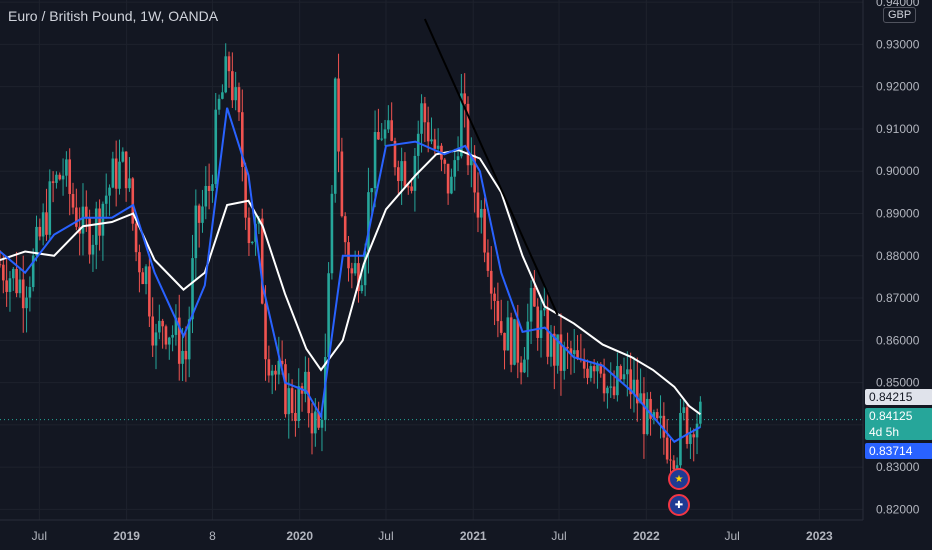  Describe the element at coordinates (898, 44) in the screenshot. I see `price-tick-label: 0.93000` at that location.